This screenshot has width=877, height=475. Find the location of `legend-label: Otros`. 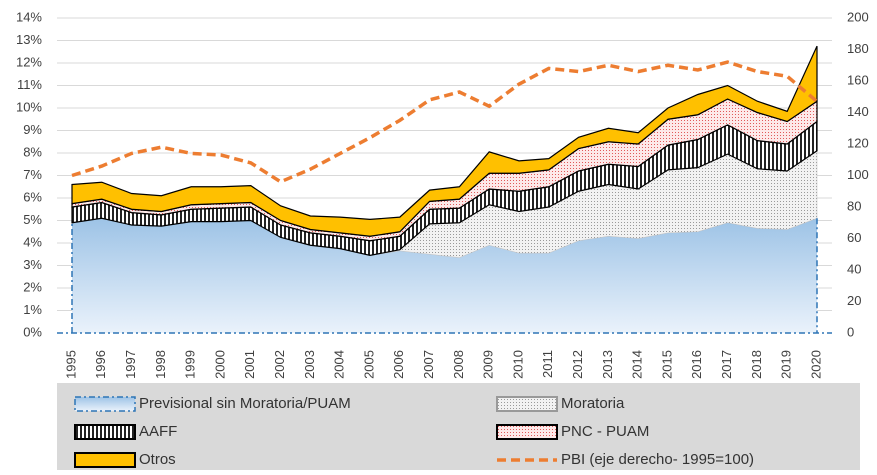

legend-label: Otros is located at coordinates (157, 459).